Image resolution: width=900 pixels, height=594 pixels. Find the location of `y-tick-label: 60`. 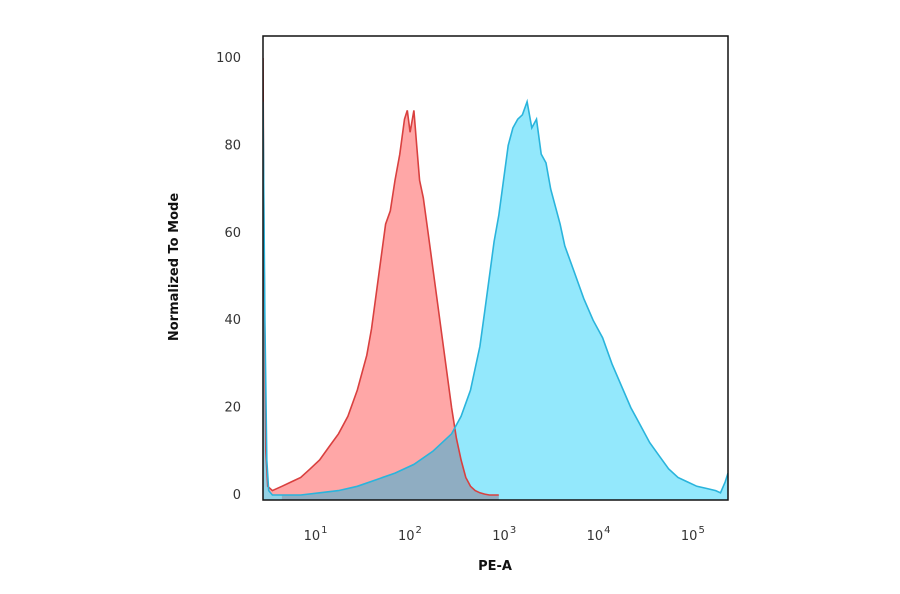

y-tick-label: 60 is located at coordinates (232, 233).